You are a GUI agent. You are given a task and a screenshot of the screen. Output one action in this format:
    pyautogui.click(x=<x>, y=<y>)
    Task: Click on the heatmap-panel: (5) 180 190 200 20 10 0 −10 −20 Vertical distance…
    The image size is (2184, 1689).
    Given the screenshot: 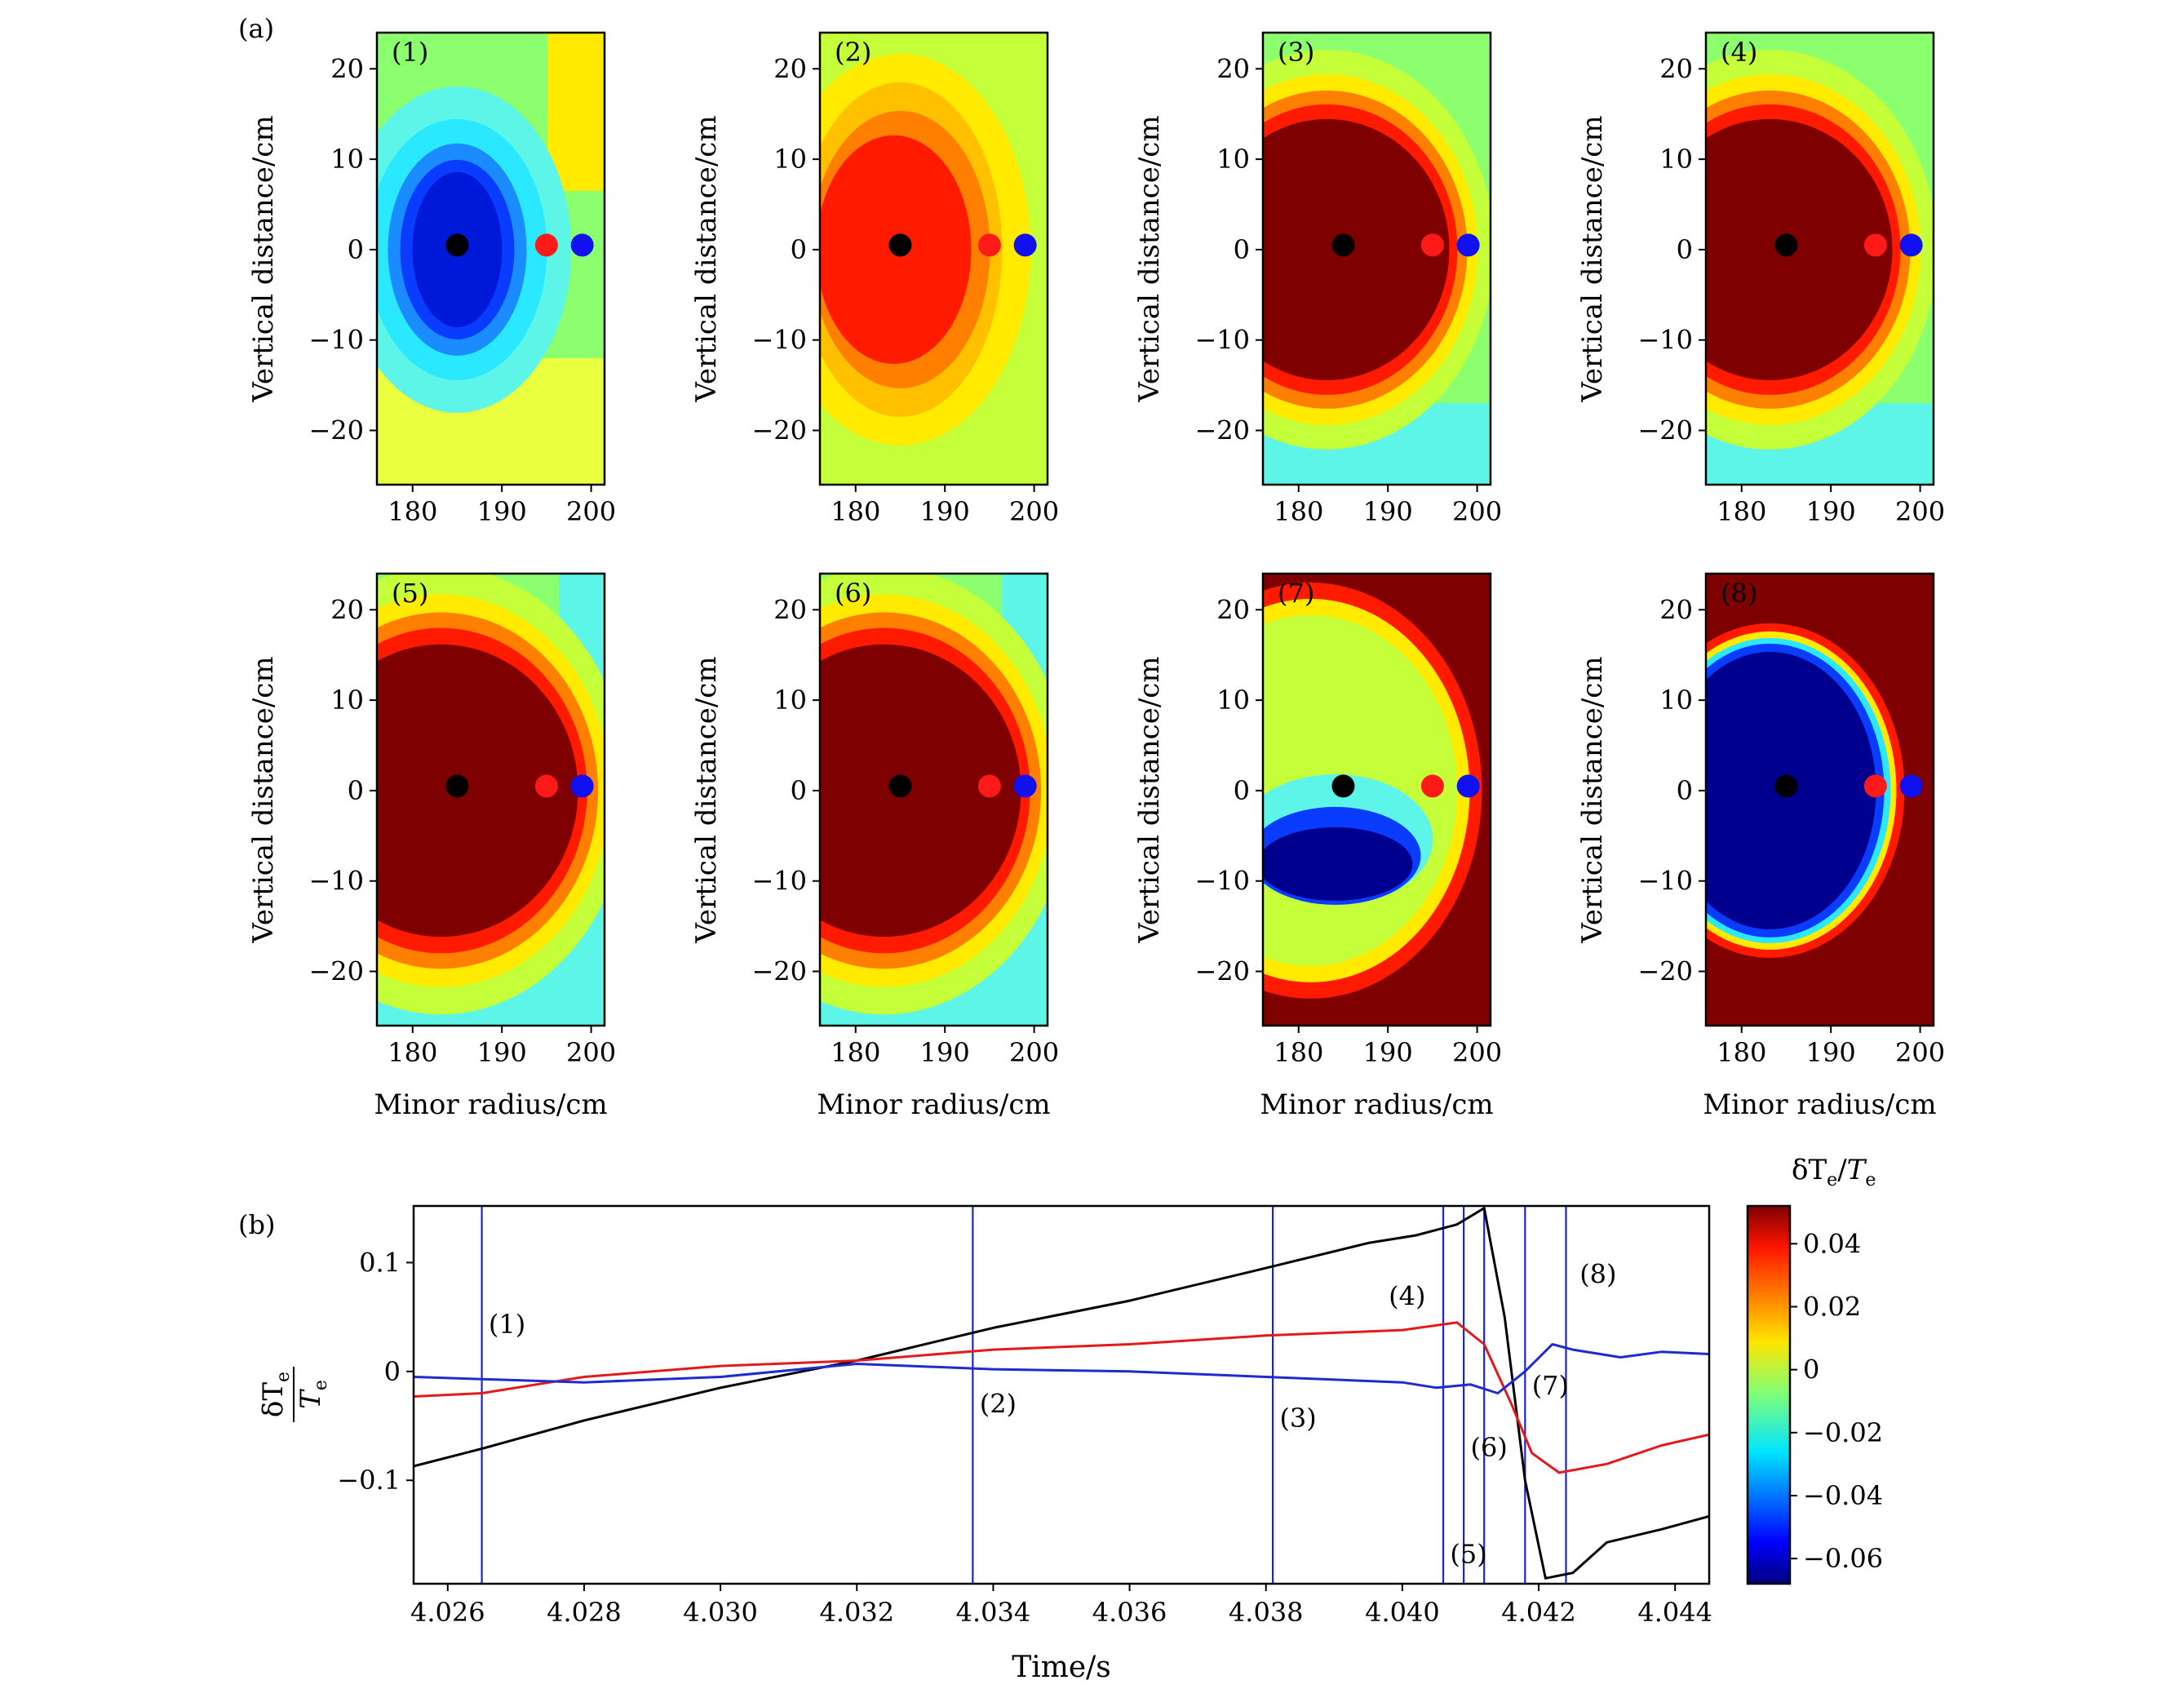 What is the action you would take?
    pyautogui.click(x=432, y=846)
    